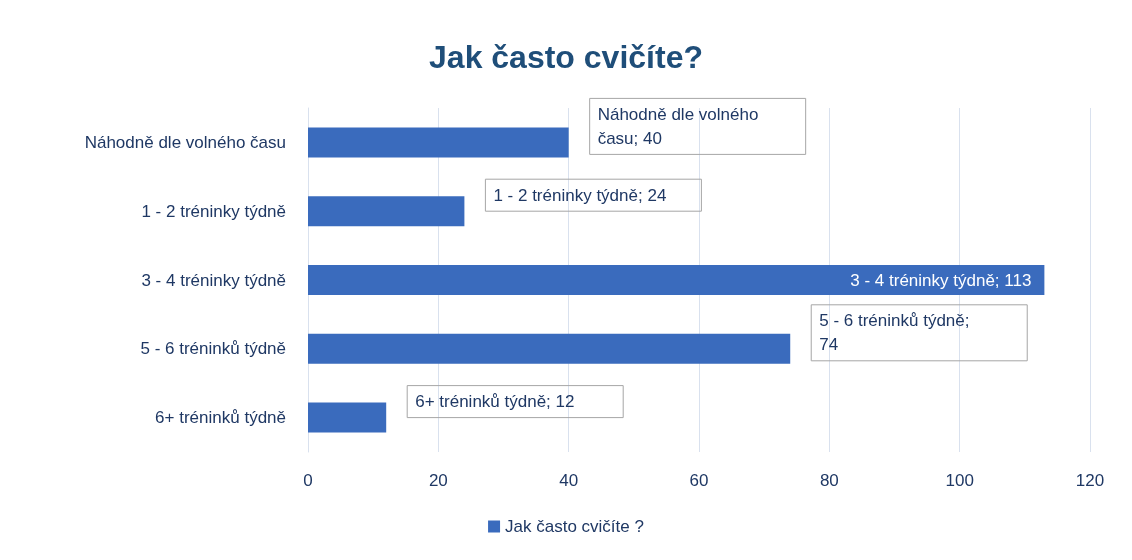  I want to click on x-tick-label: 0, so click(308, 480).